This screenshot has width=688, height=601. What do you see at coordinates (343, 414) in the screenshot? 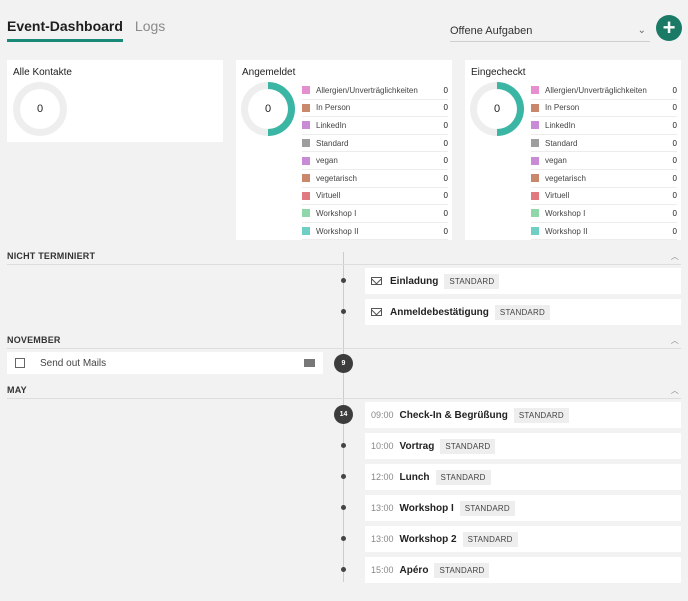
I see `date-badge: 14` at bounding box center [343, 414].